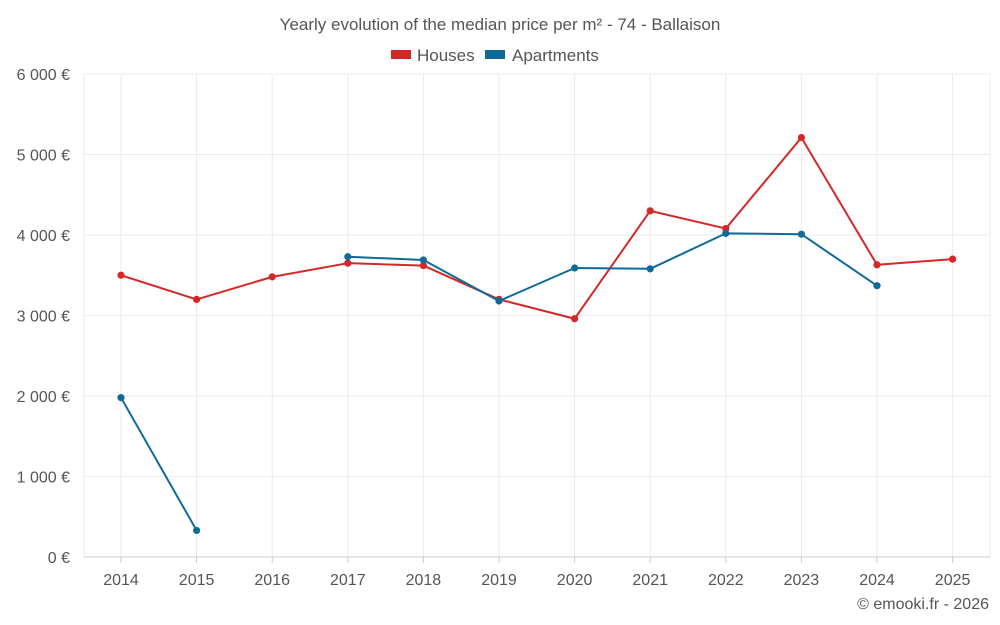 This screenshot has height=625, width=1000. What do you see at coordinates (43, 317) in the screenshot?
I see `y-tick-label: 3 000 €` at bounding box center [43, 317].